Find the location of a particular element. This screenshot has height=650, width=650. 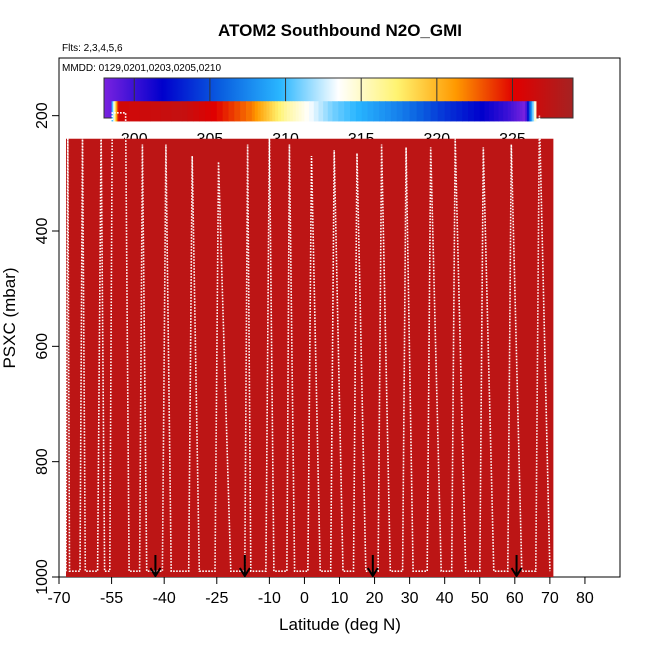

x-tick-label: -70 is located at coordinates (58, 598).